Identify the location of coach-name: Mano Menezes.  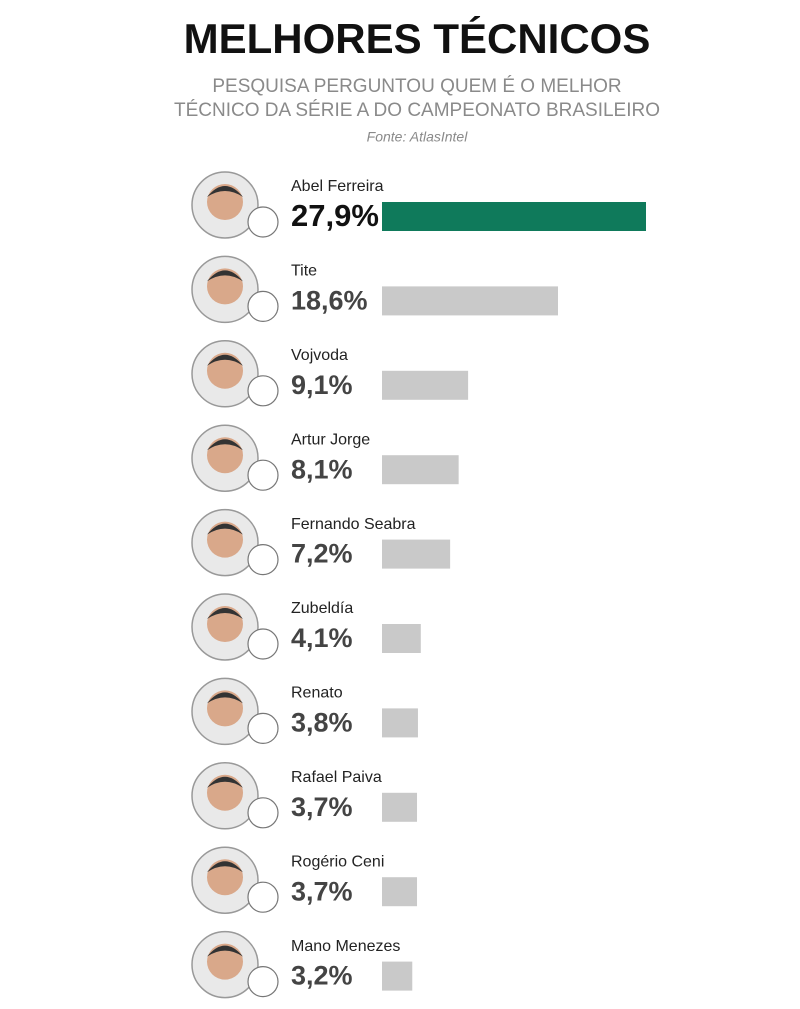
(345, 946).